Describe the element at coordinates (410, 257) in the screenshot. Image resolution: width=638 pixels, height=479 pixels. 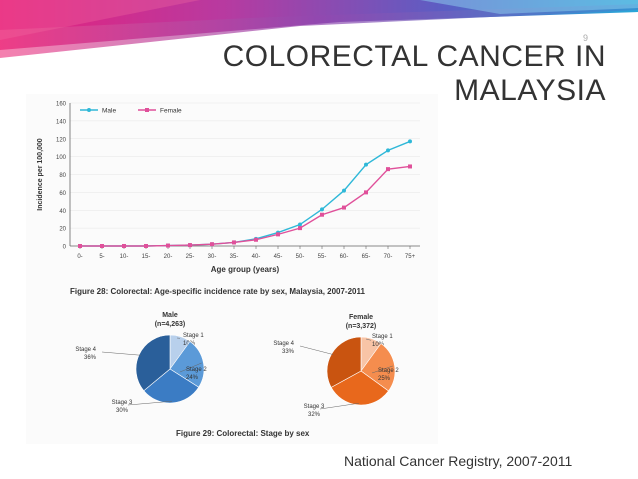
I see `x-tick-label: 75+` at that location.